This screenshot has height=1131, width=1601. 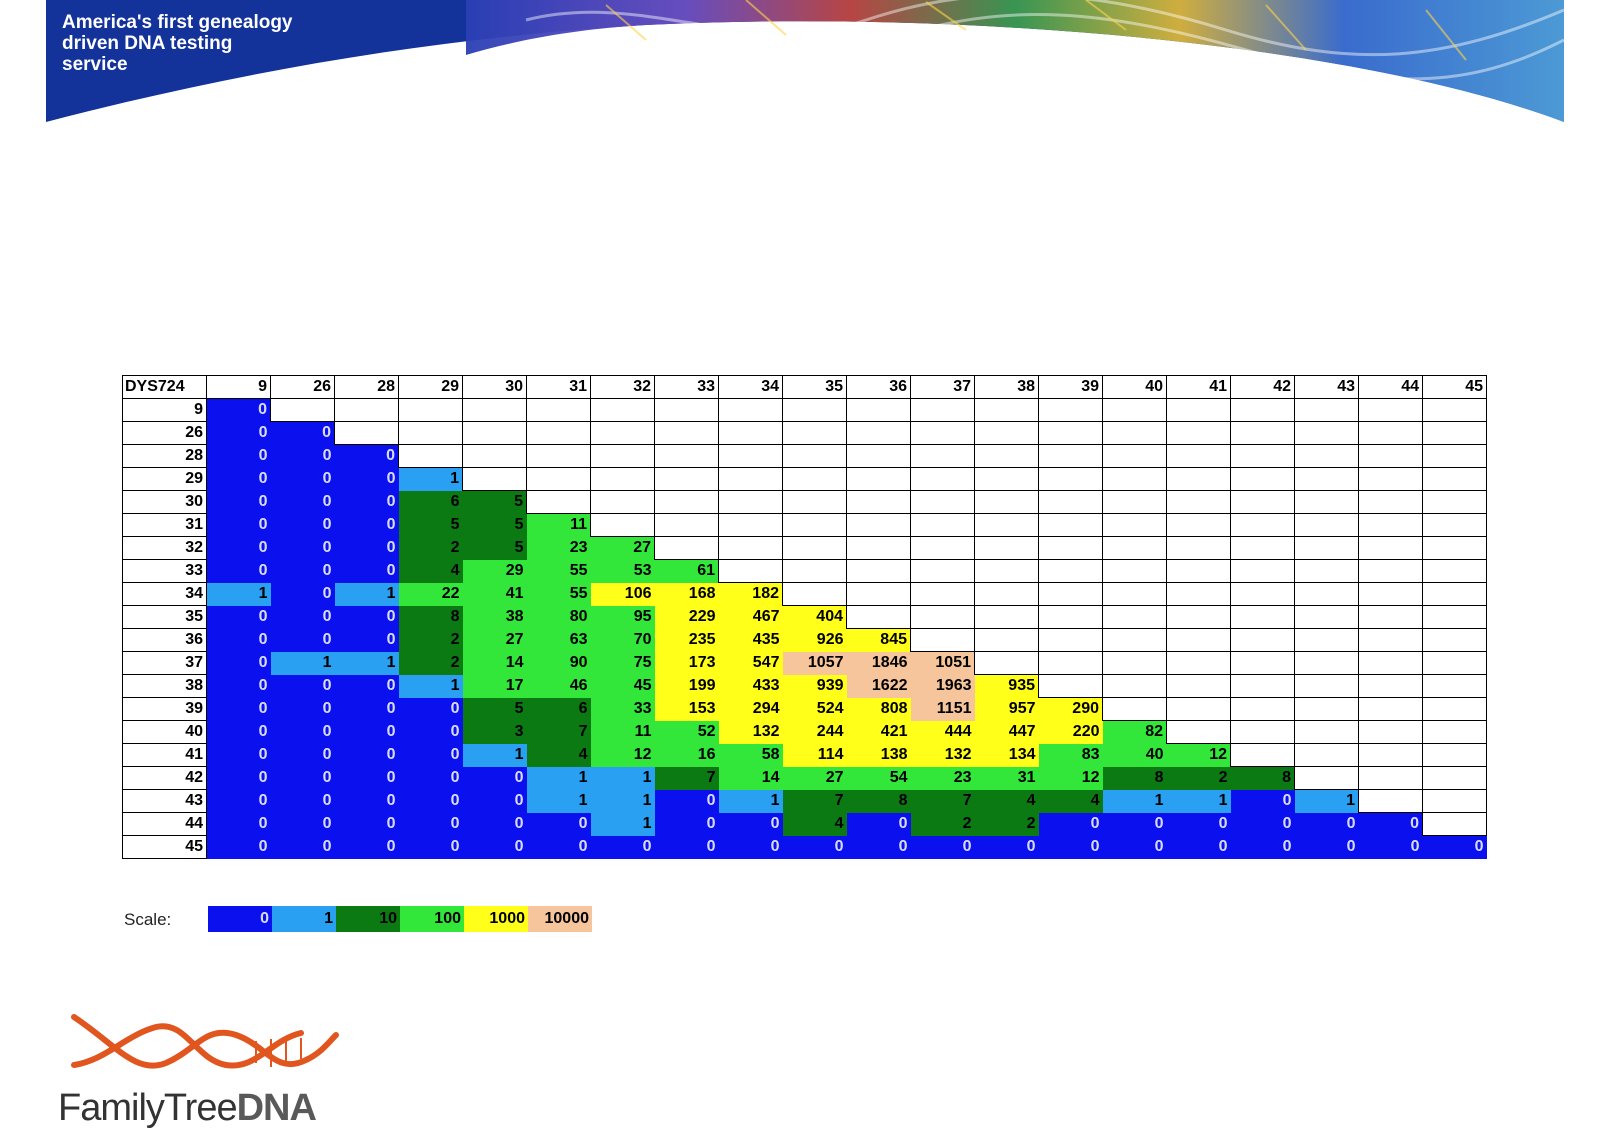 I want to click on logo-text-bold: DNA, so click(x=276, y=1108).